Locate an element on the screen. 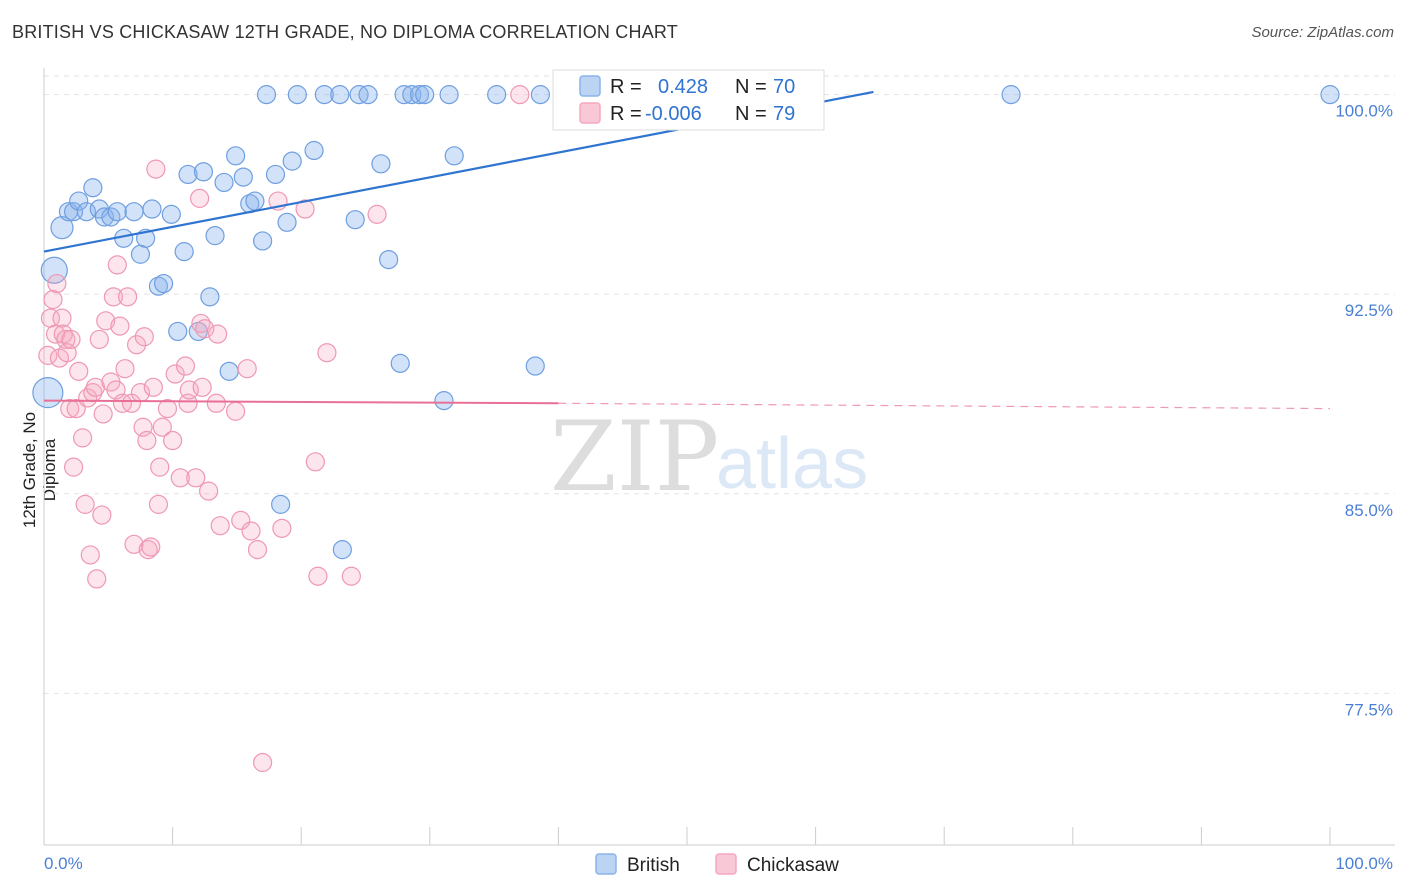  watermark-atlas: atlas is located at coordinates (792, 464).